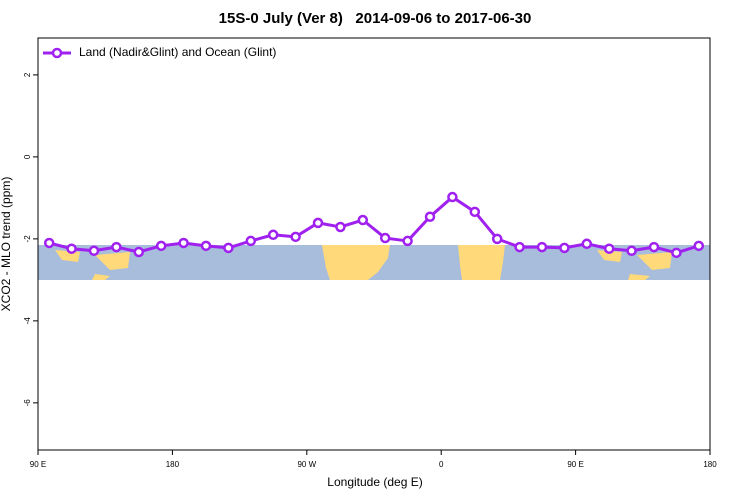 The width and height of the screenshot is (750, 500). What do you see at coordinates (481, 262) in the screenshot?
I see `land-south-america` at bounding box center [481, 262].